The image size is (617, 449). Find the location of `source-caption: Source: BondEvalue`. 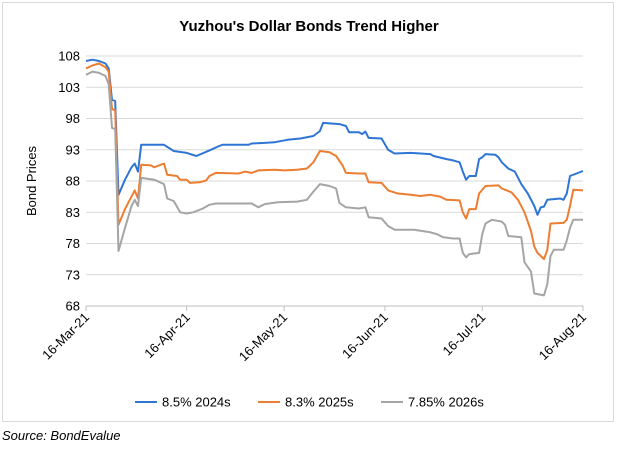

source-caption: Source: BondEvalue is located at coordinates (61, 435).